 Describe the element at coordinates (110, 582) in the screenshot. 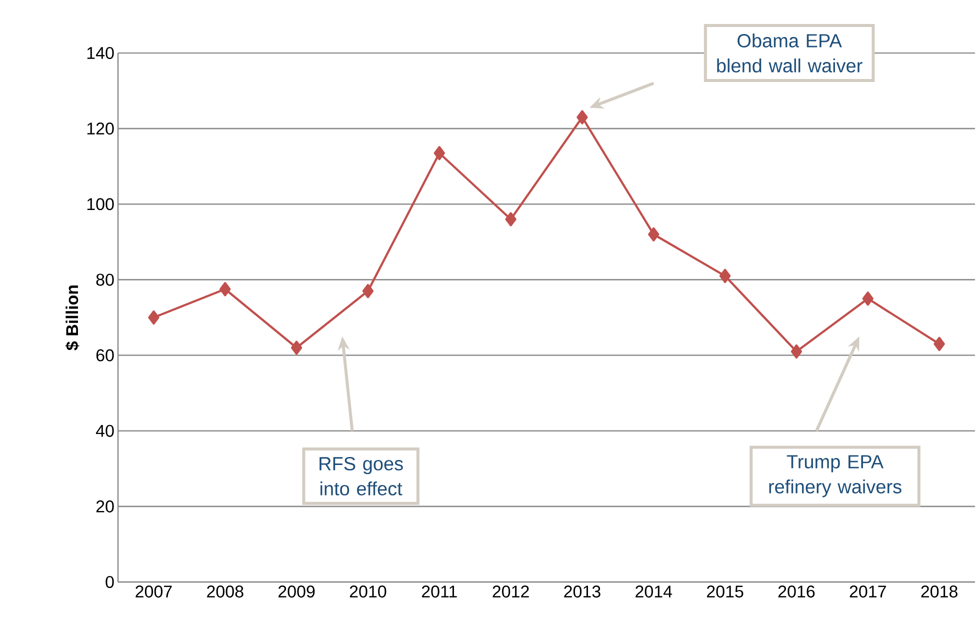

I see `y-tick-label: 0` at that location.